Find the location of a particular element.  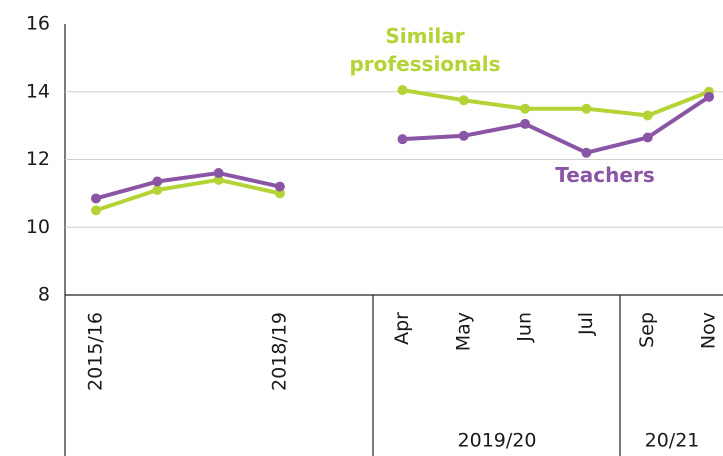

x-tick-label: Apr is located at coordinates (402, 328).